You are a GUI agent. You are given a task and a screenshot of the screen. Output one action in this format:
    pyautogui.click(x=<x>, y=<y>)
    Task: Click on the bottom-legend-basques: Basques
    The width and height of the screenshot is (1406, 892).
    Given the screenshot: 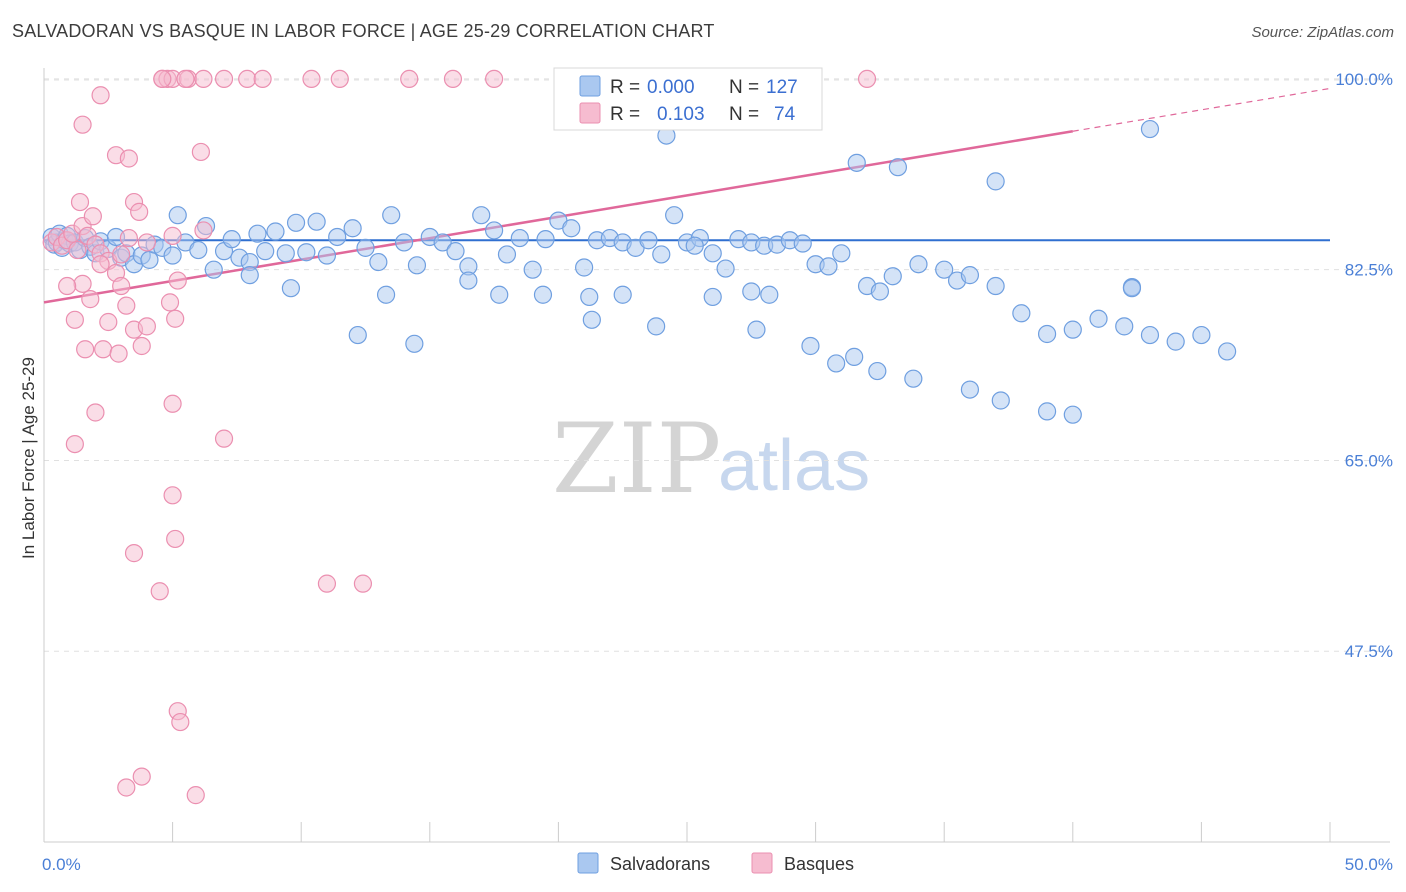 What is the action you would take?
    pyautogui.click(x=819, y=864)
    